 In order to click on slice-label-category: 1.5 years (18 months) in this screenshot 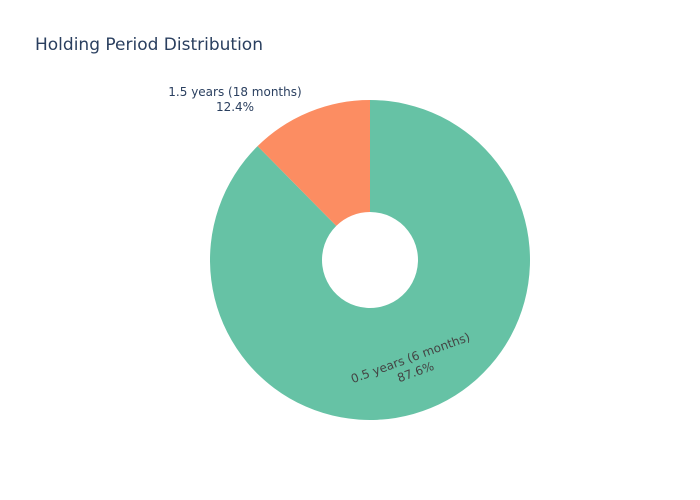, I will do `click(234, 92)`.